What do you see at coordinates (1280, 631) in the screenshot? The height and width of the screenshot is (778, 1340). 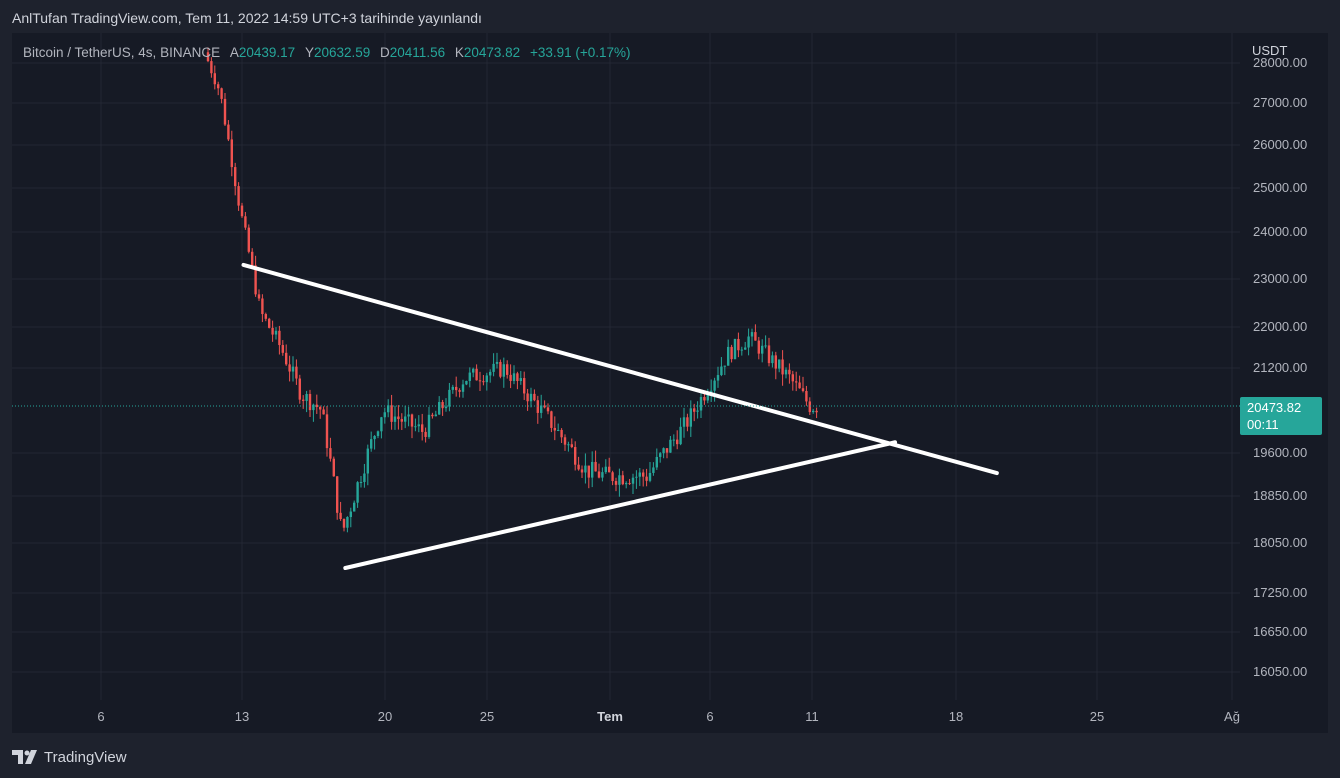 I see `price-tick-label: 16650.00` at bounding box center [1280, 631].